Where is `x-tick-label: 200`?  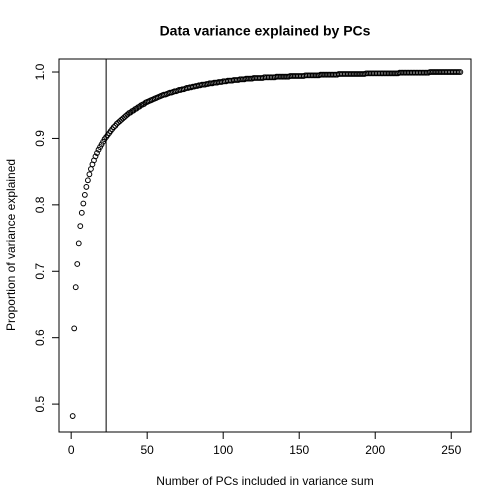
x-tick-label: 200 is located at coordinates (375, 450).